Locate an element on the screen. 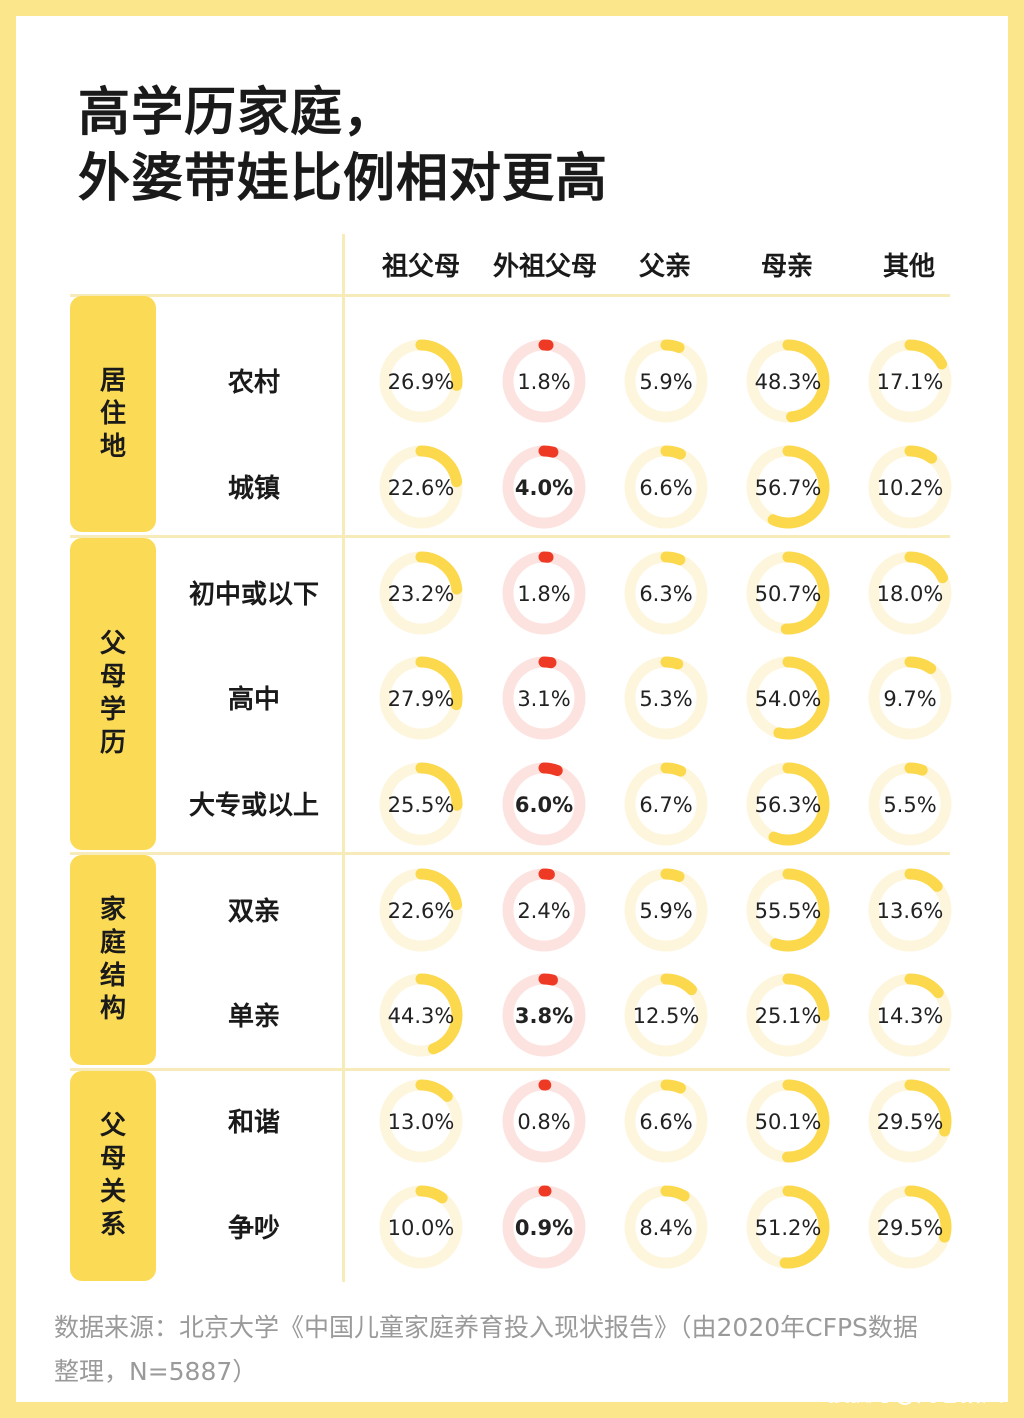 The width and height of the screenshot is (1024, 1418). donut-cell: 10.2% is located at coordinates (910, 487).